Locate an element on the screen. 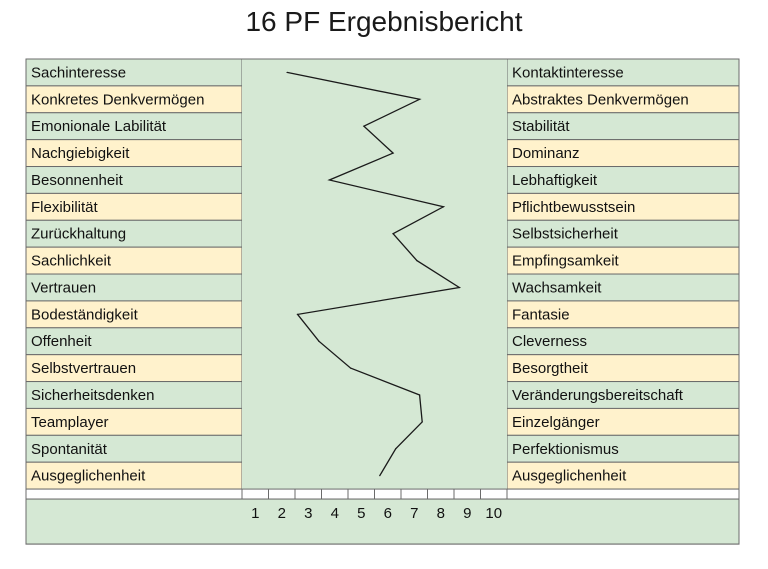  scale-tick-label: 8 is located at coordinates (441, 513).